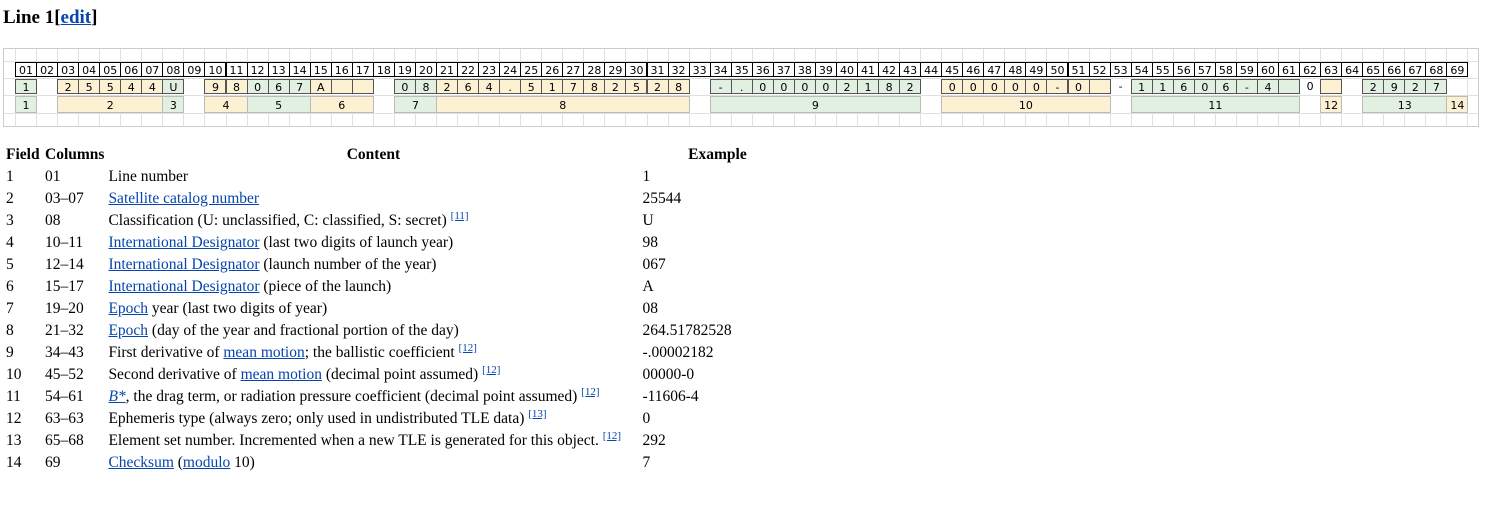  What do you see at coordinates (1099, 69) in the screenshot?
I see `column-number: 52` at bounding box center [1099, 69].